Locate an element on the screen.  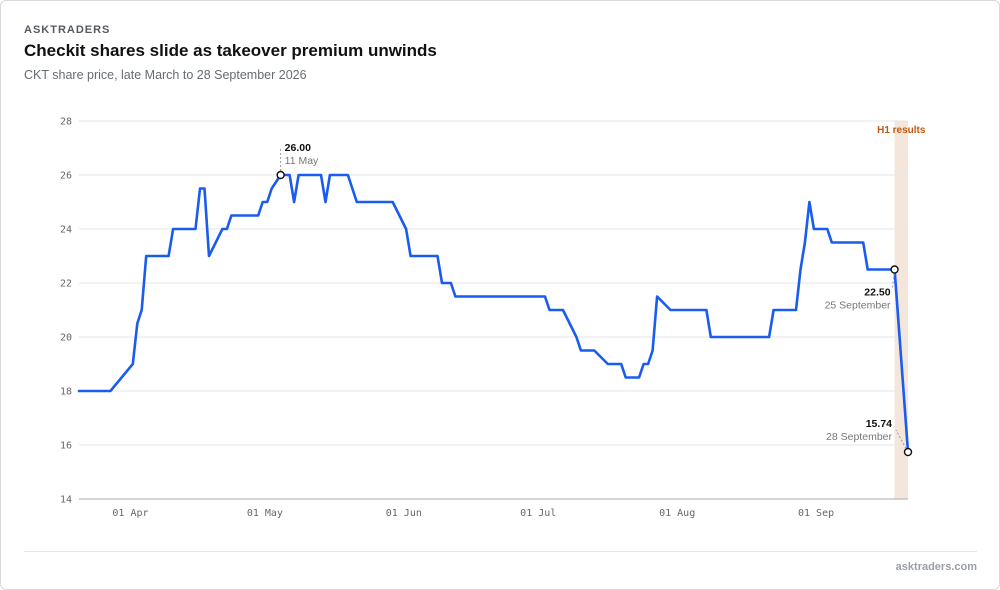
annotation-leader is located at coordinates (894, 278).